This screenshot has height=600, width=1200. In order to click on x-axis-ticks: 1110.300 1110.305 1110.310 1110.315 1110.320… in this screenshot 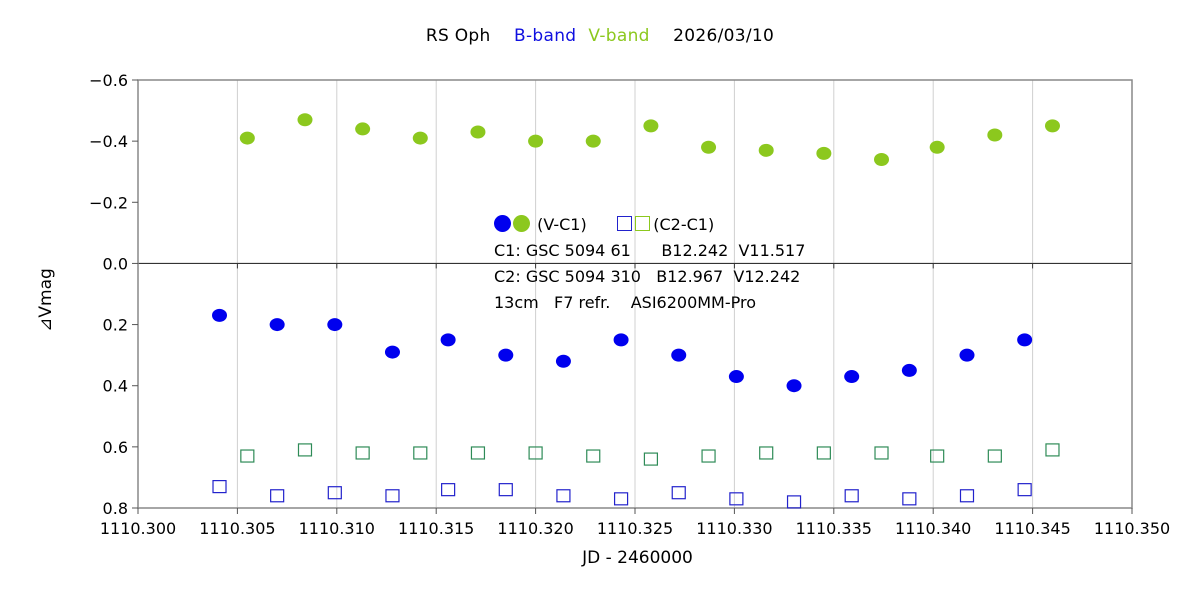, I will do `click(635, 523)`.